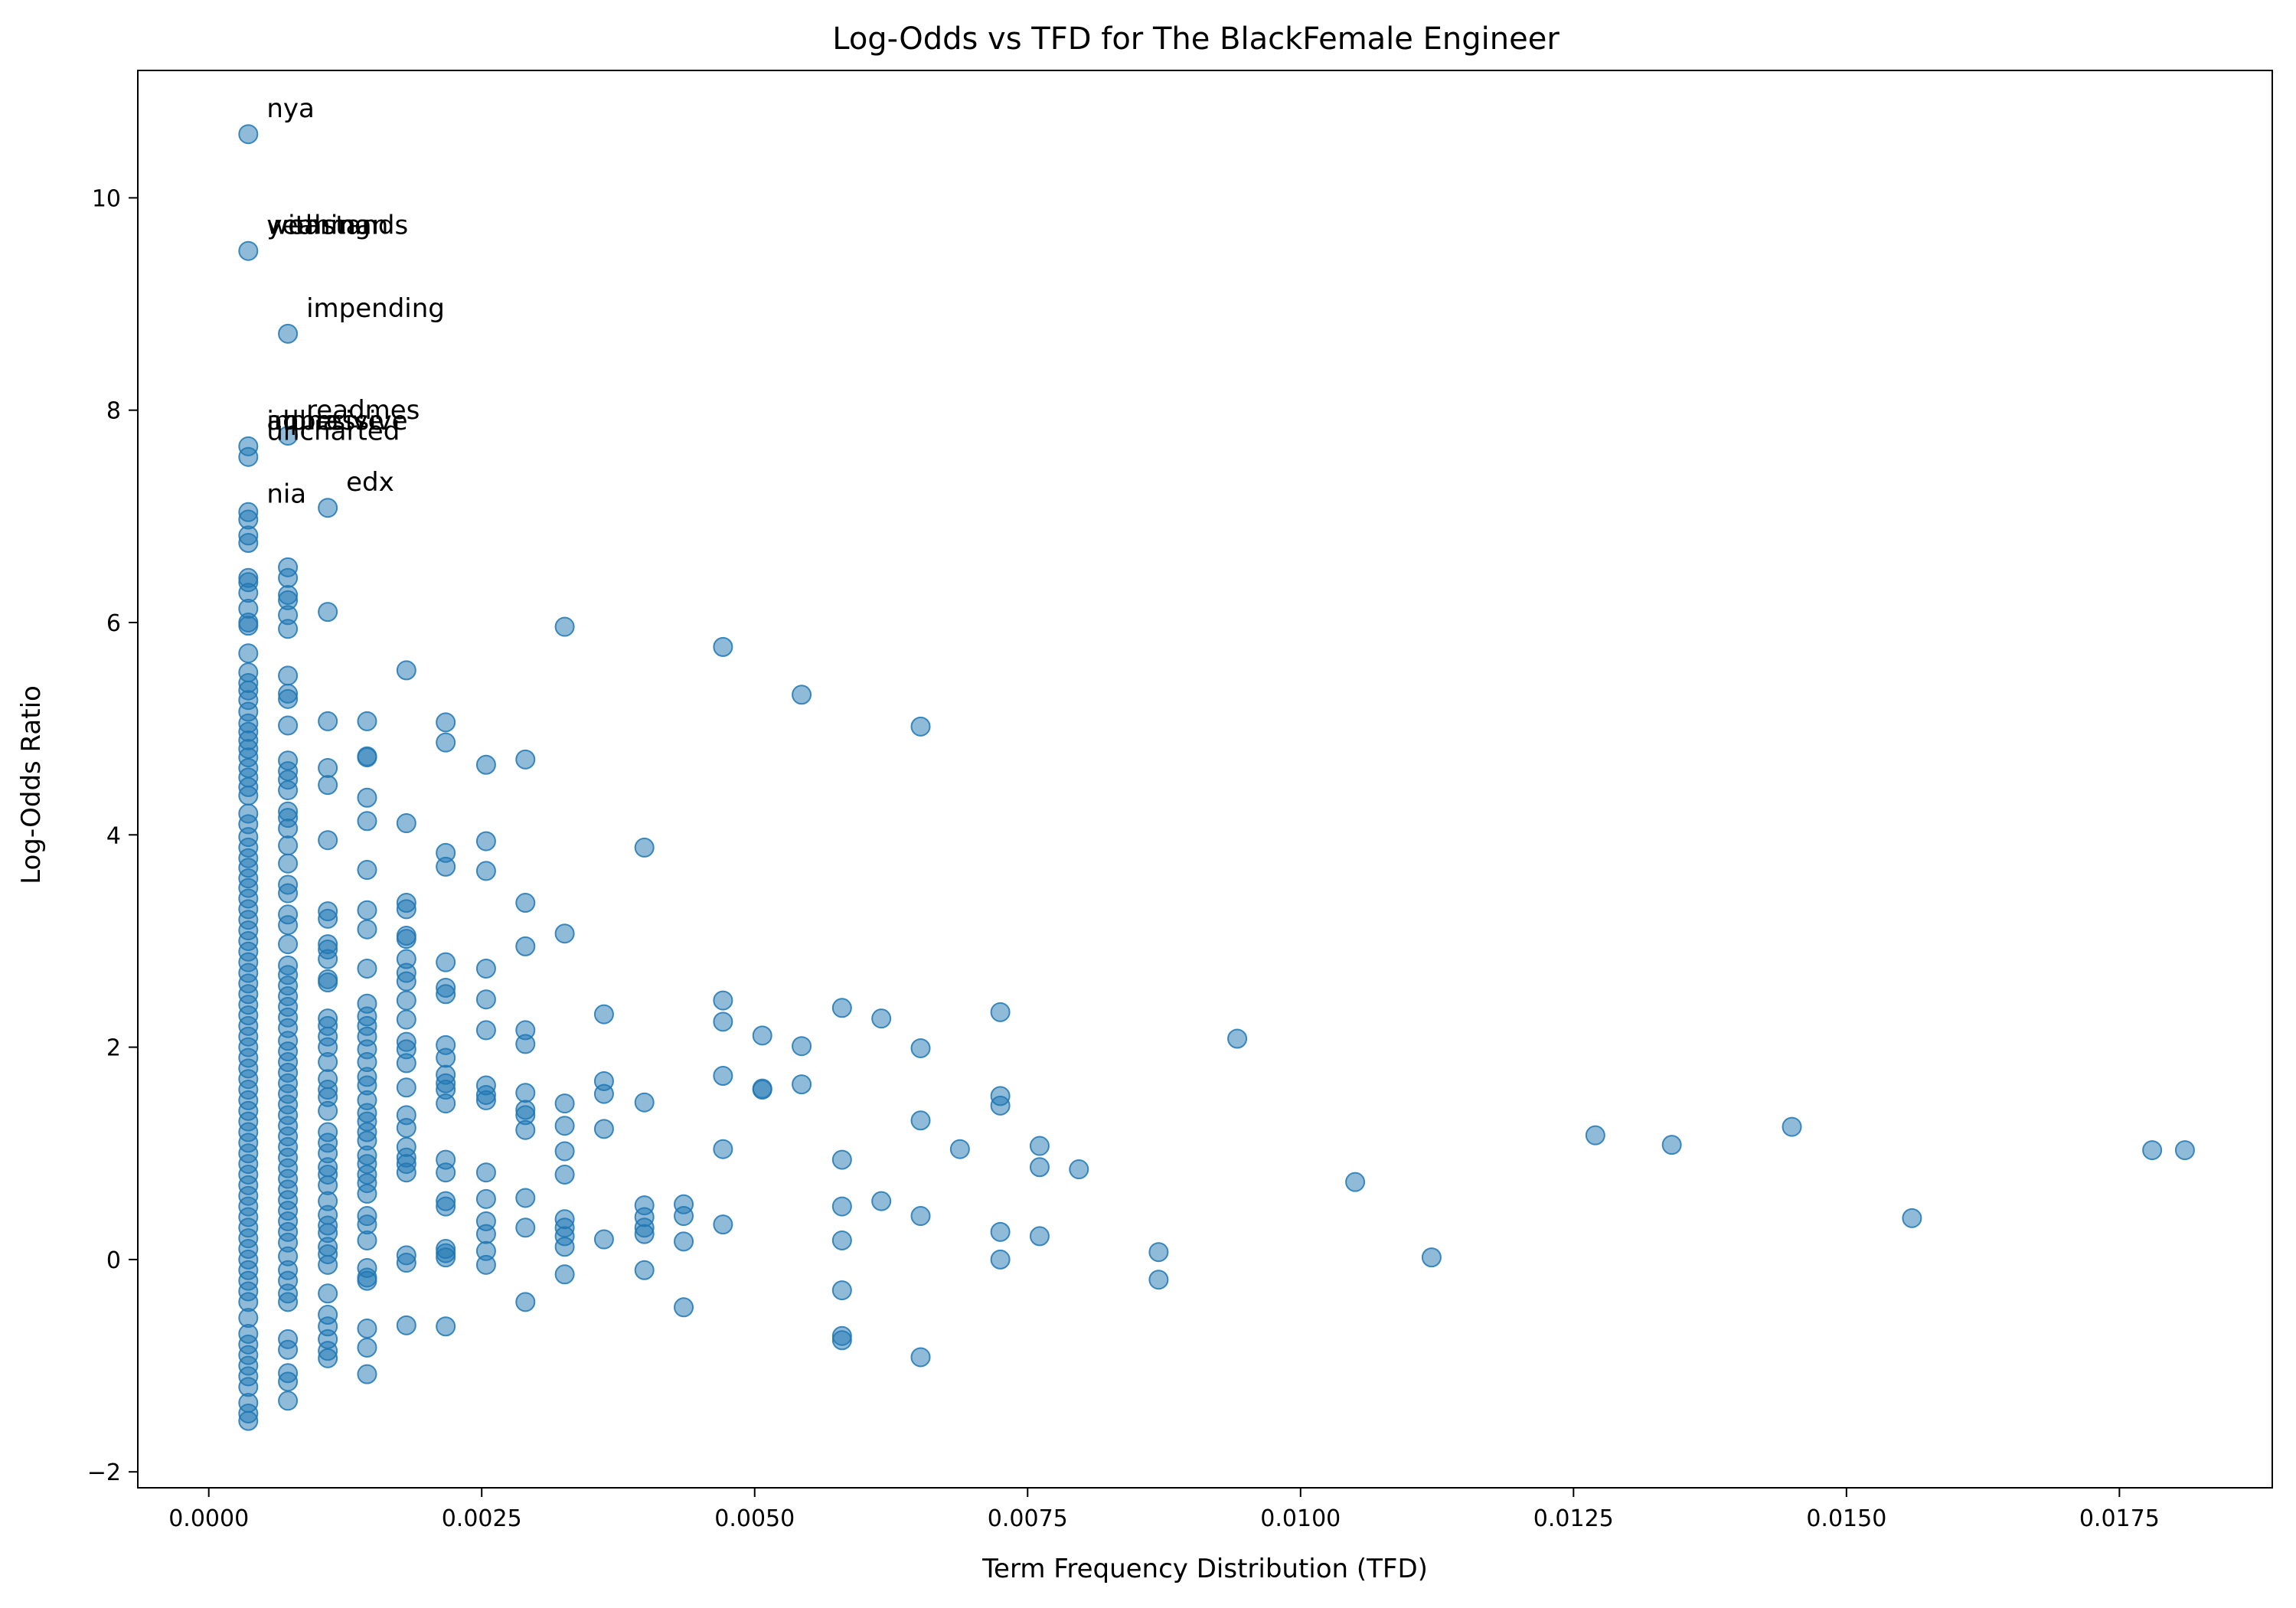 The image size is (2296, 1608). I want to click on point-annotation: nia, so click(286, 494).